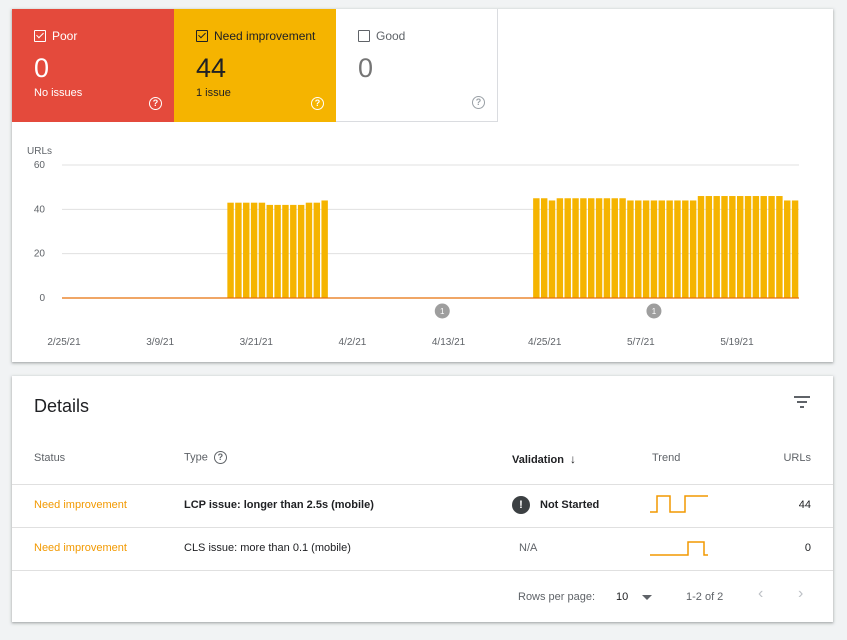 Image resolution: width=847 pixels, height=640 pixels. What do you see at coordinates (65, 36) in the screenshot?
I see `poor-label: Poor` at bounding box center [65, 36].